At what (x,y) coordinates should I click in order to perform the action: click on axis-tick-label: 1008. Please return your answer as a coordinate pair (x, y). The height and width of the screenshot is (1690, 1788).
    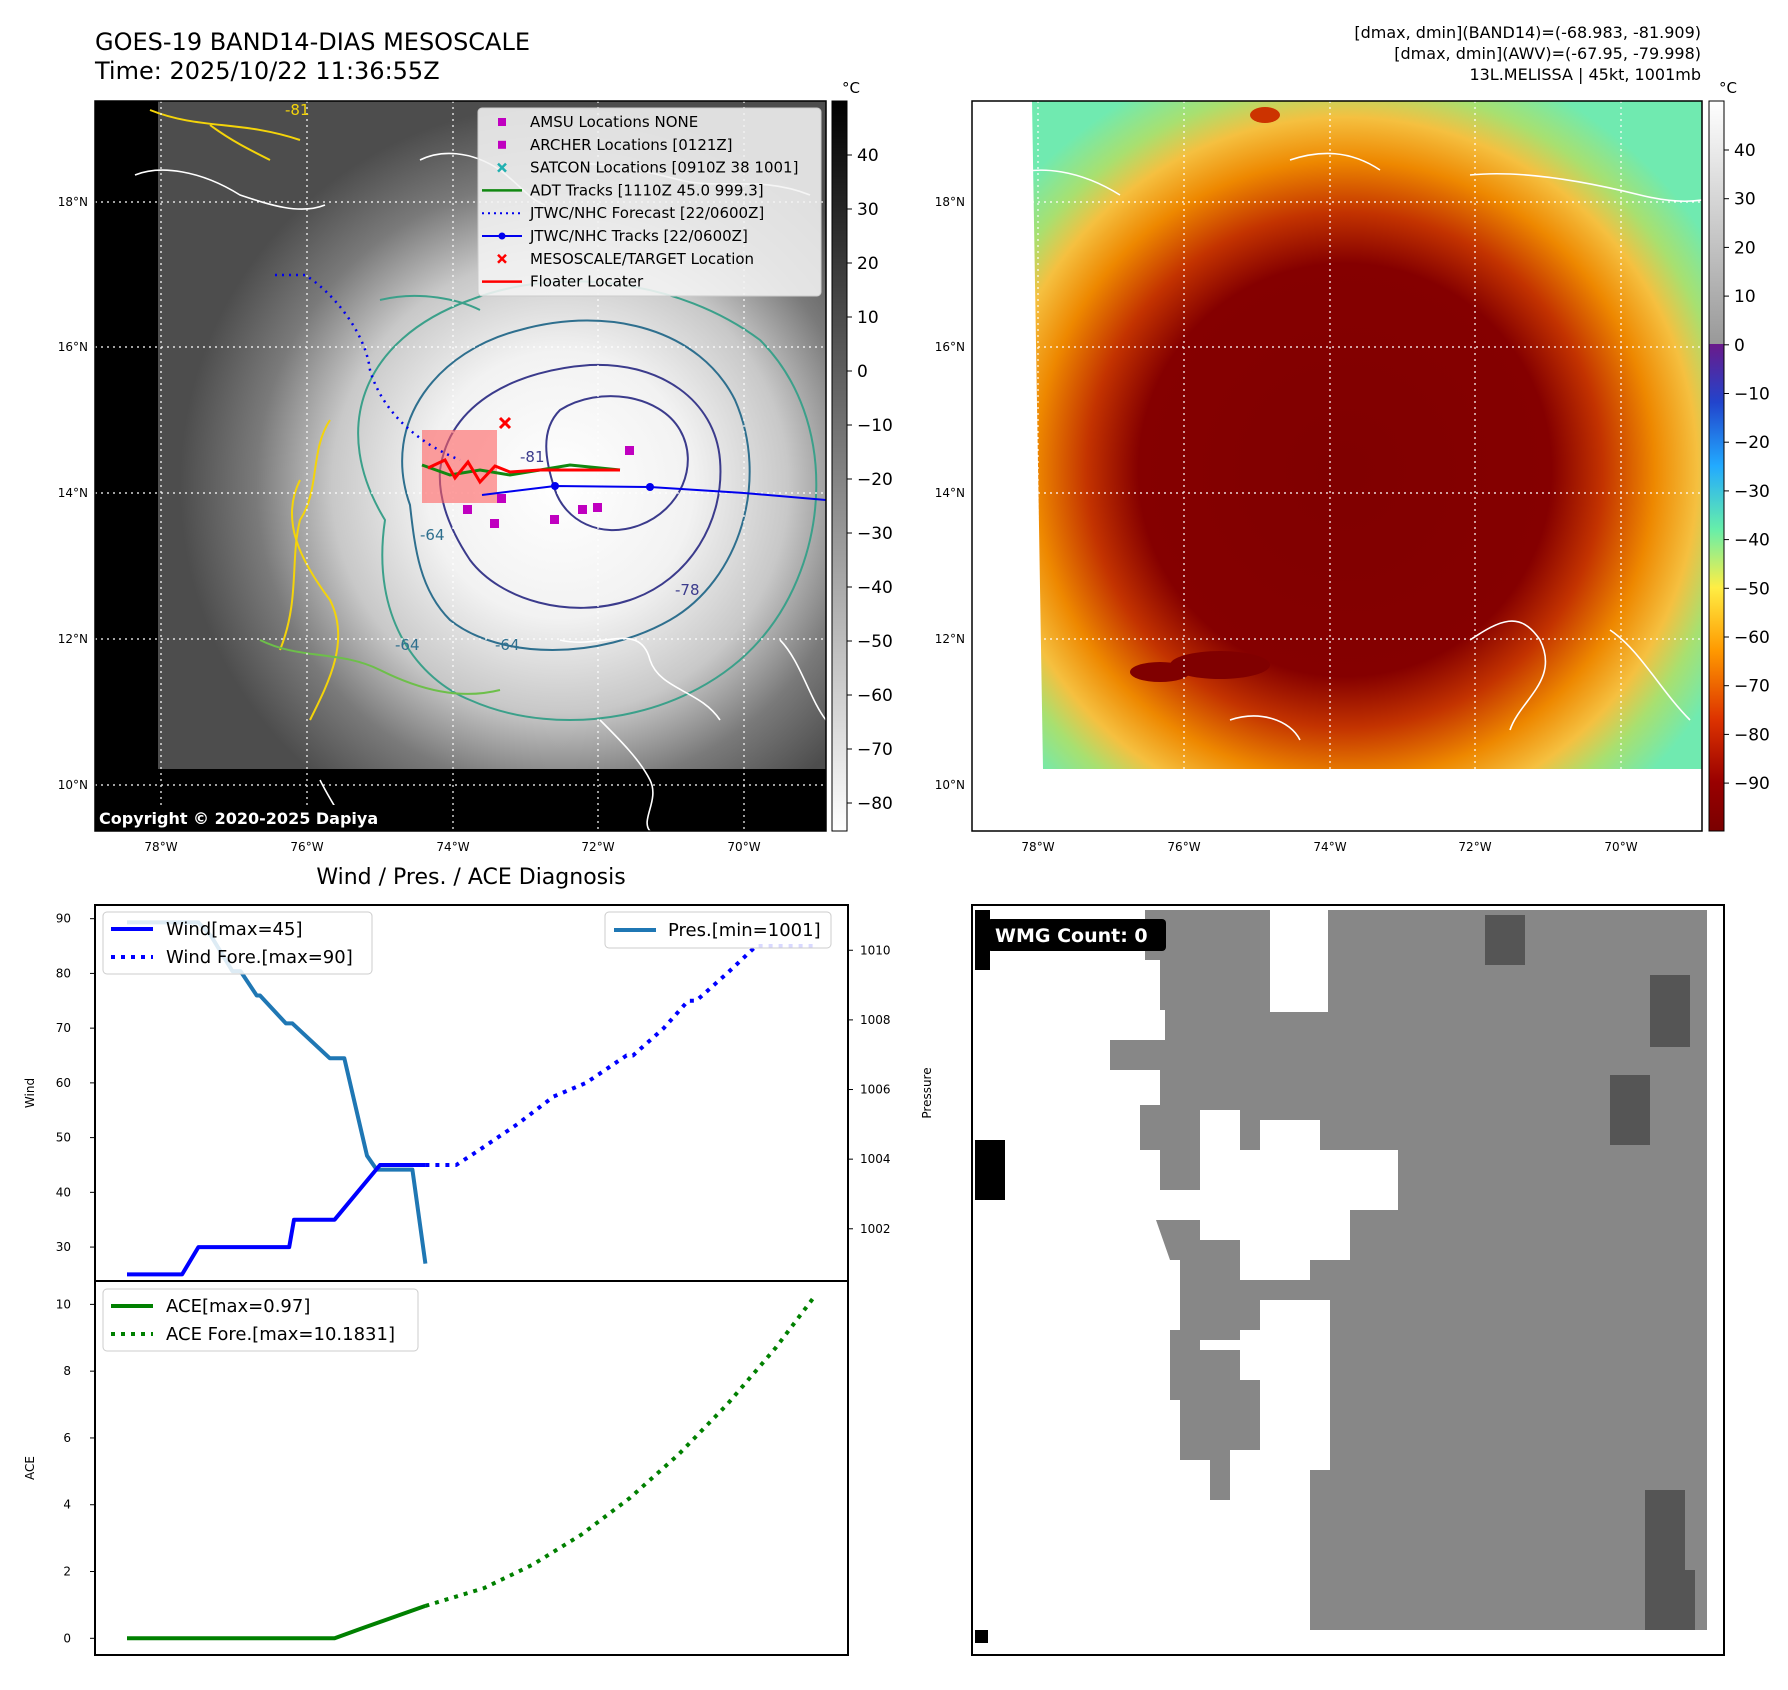
    Looking at the image, I should click on (875, 1020).